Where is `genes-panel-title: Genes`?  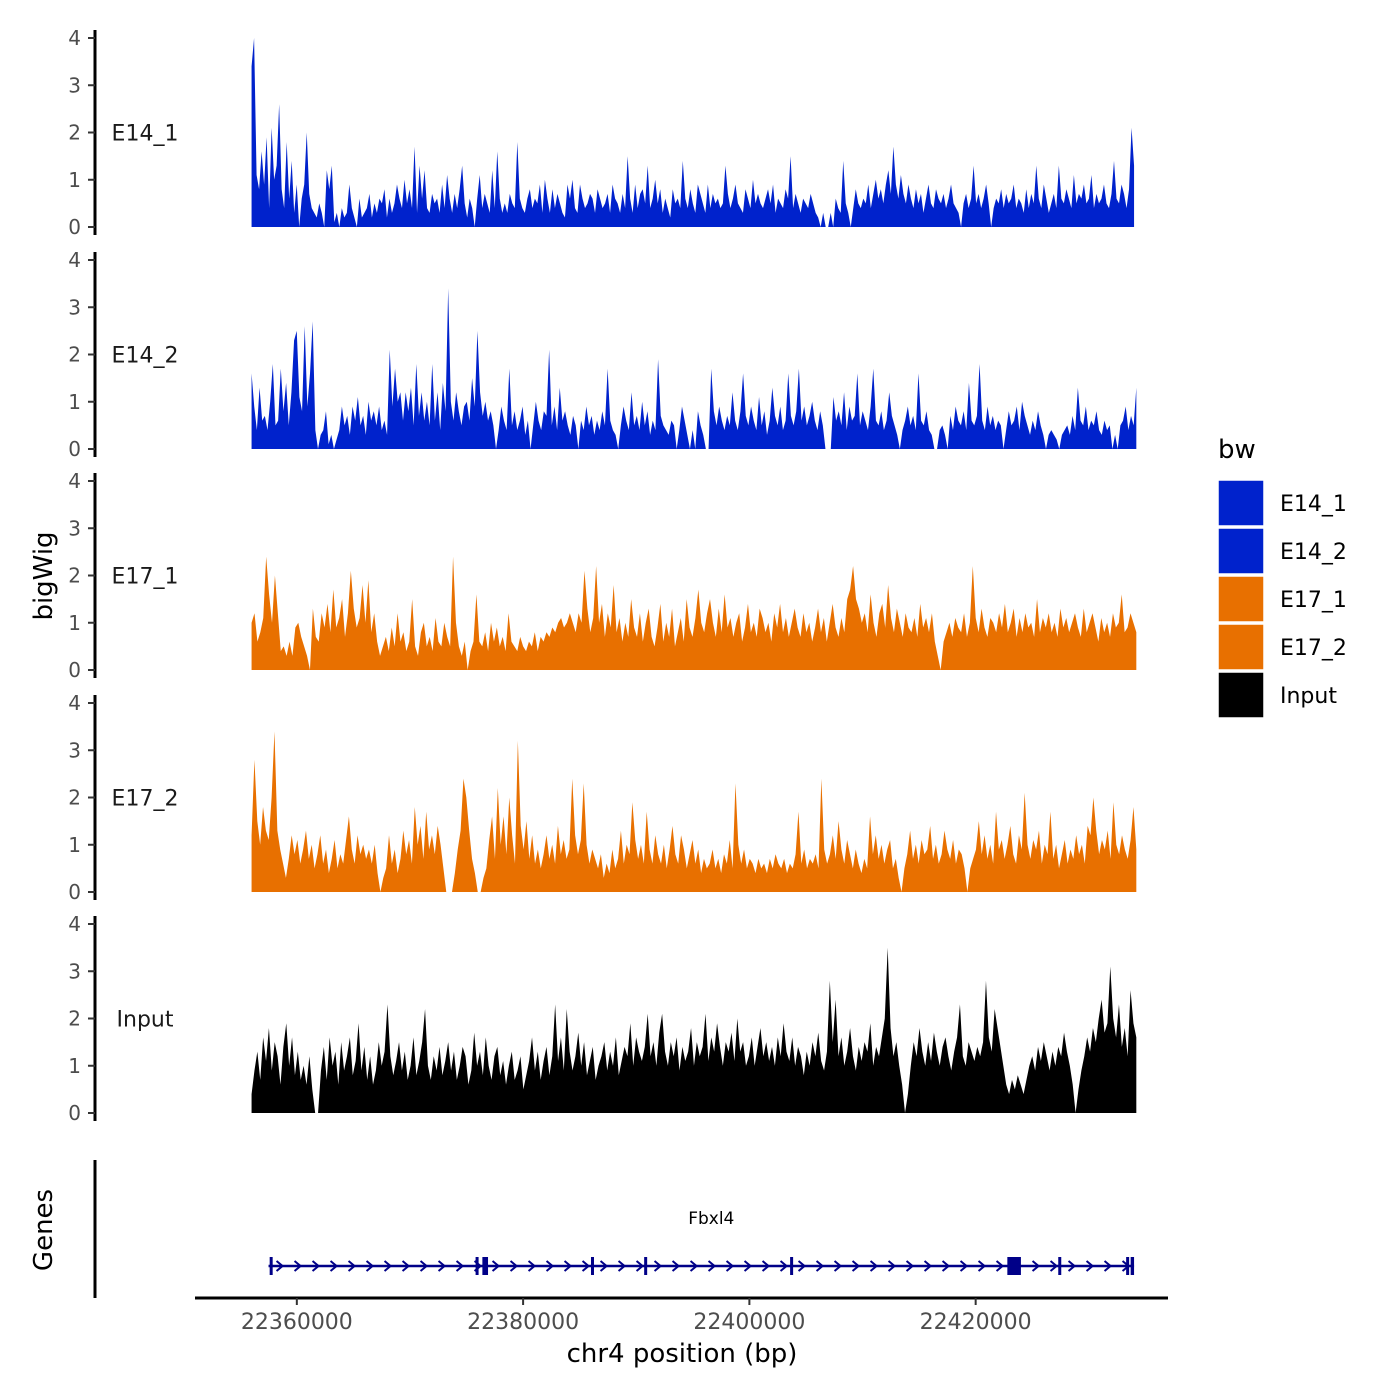 genes-panel-title: Genes is located at coordinates (44, 1230).